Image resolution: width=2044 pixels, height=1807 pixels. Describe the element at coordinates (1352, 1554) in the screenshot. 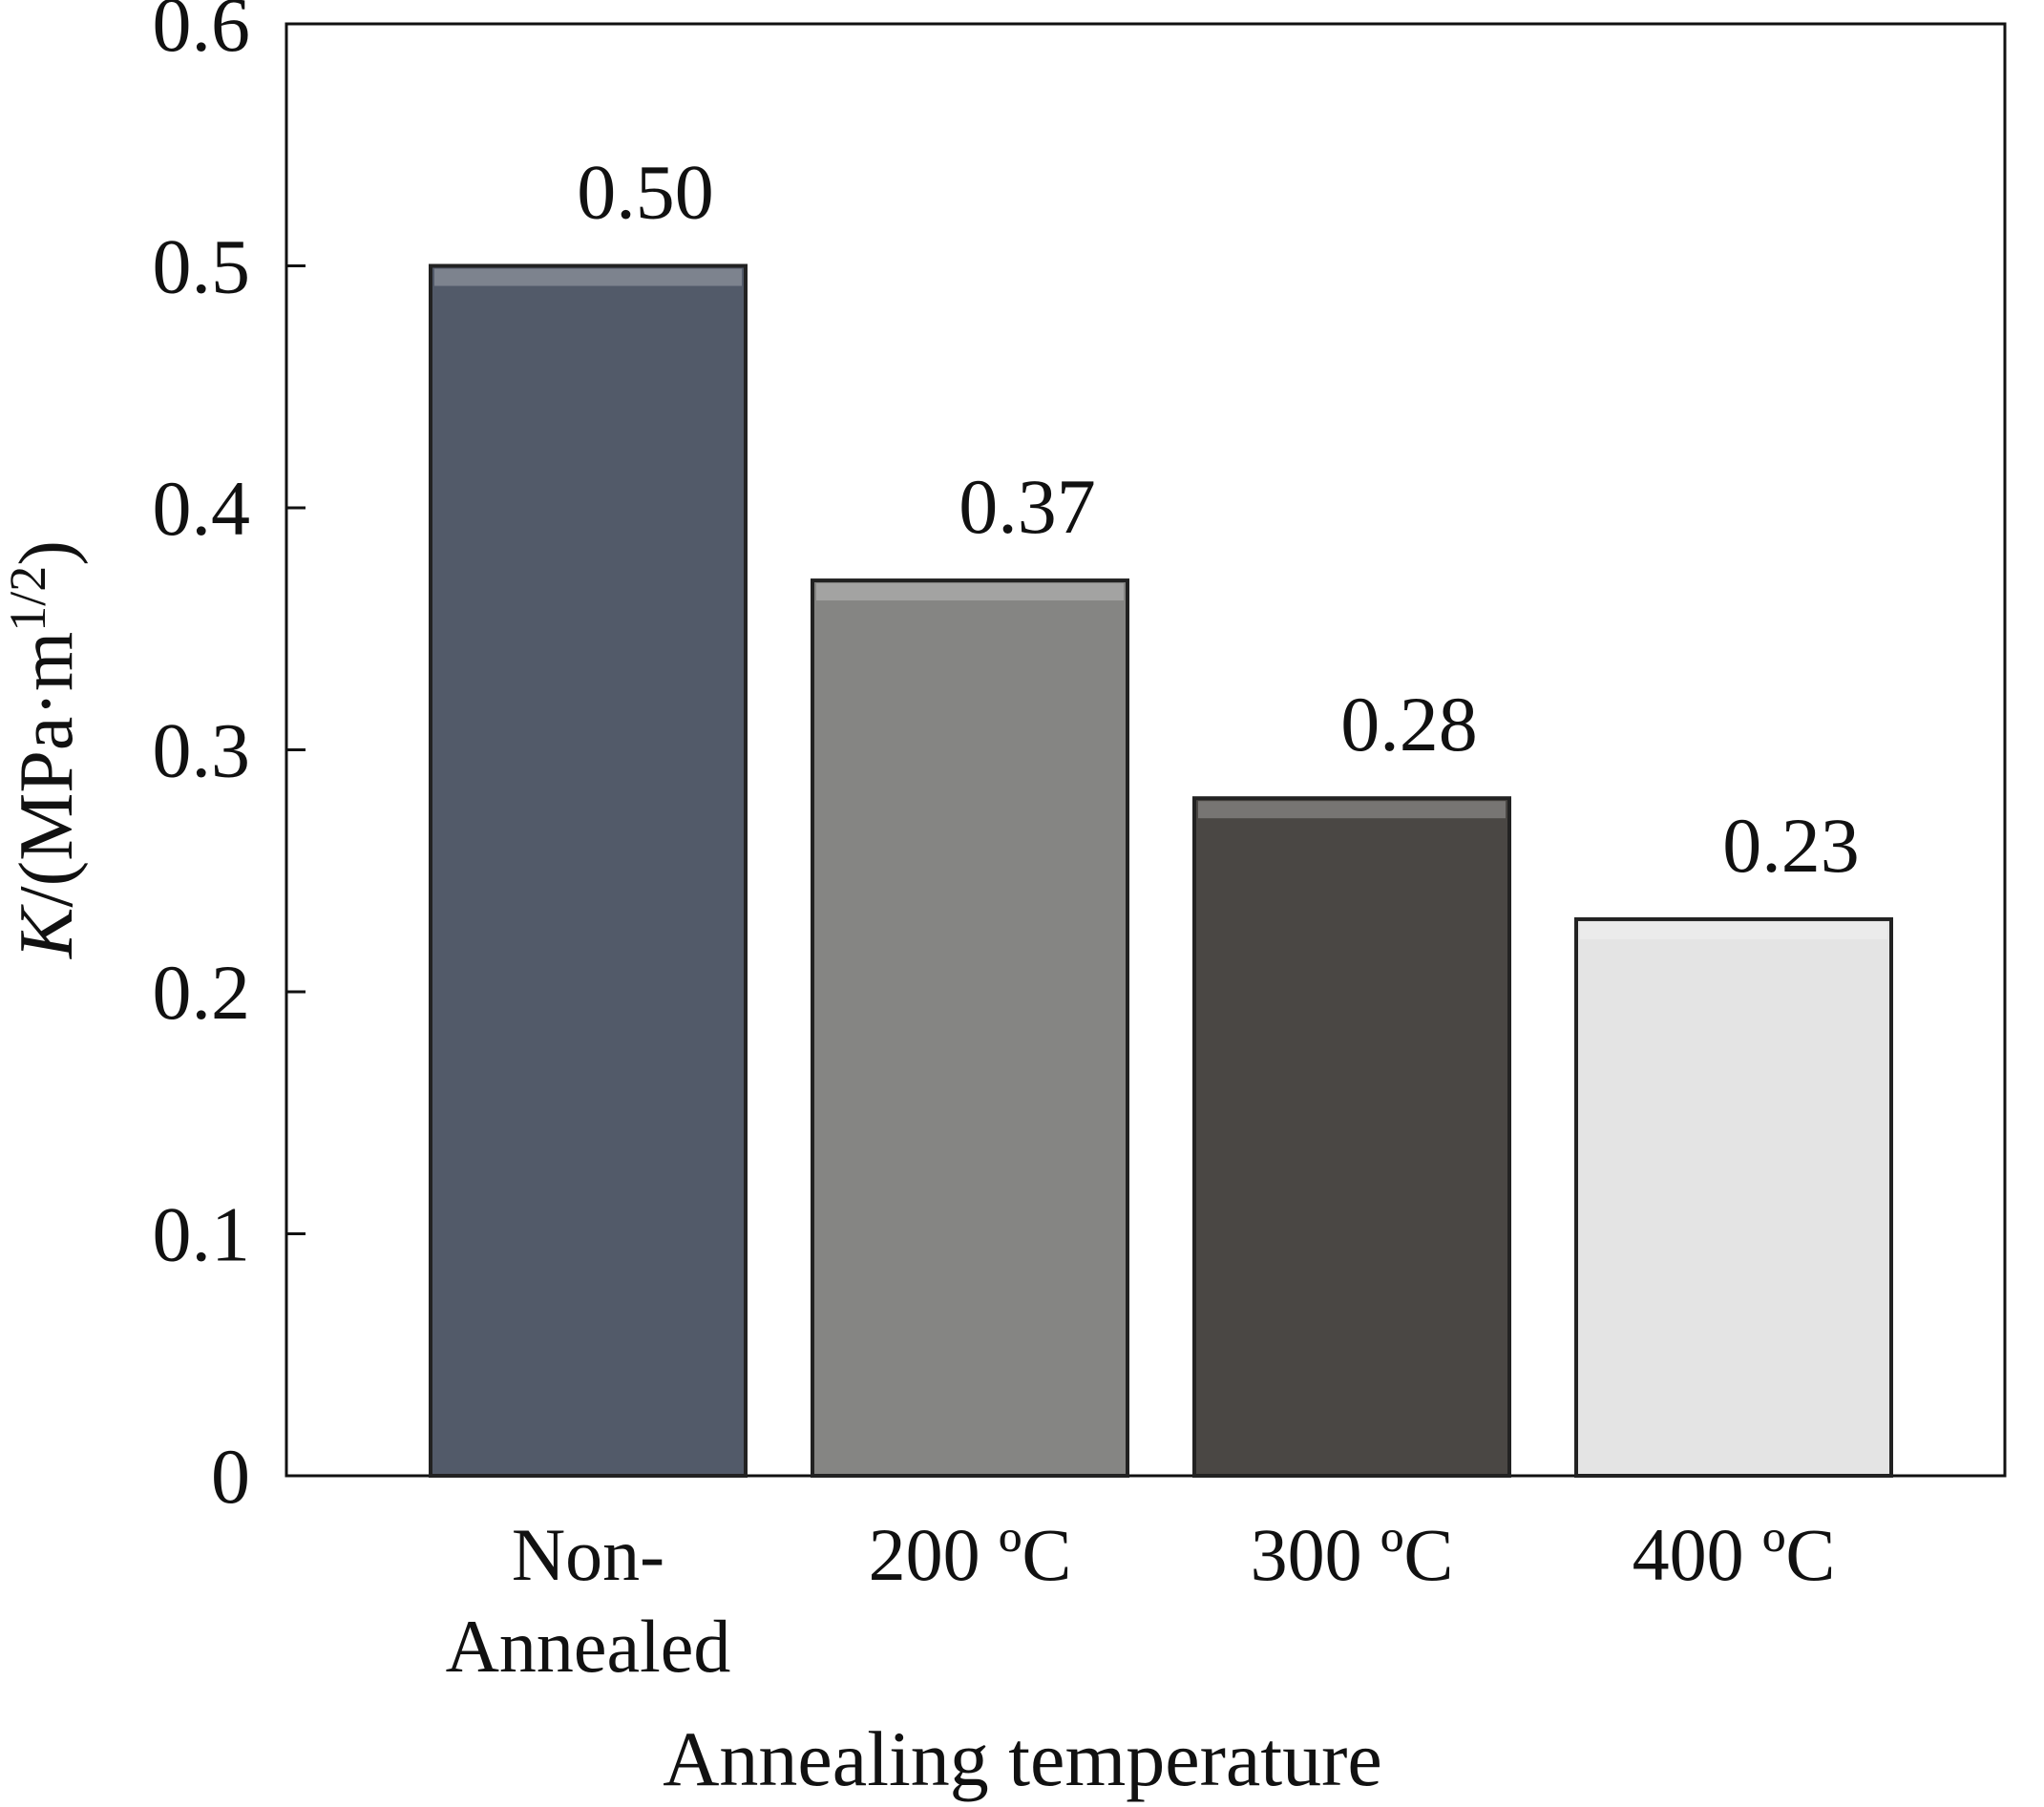

I see `x-tick-label: 300 ºC` at that location.